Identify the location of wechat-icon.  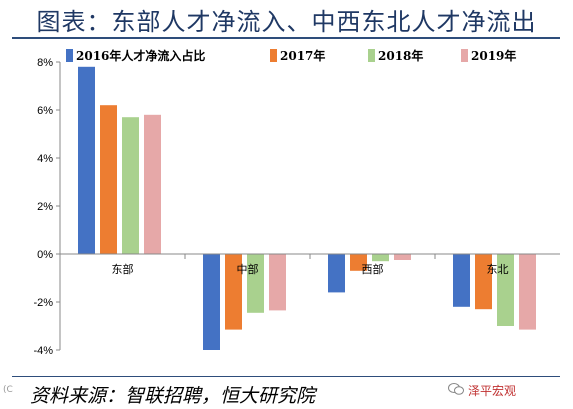
(456, 389).